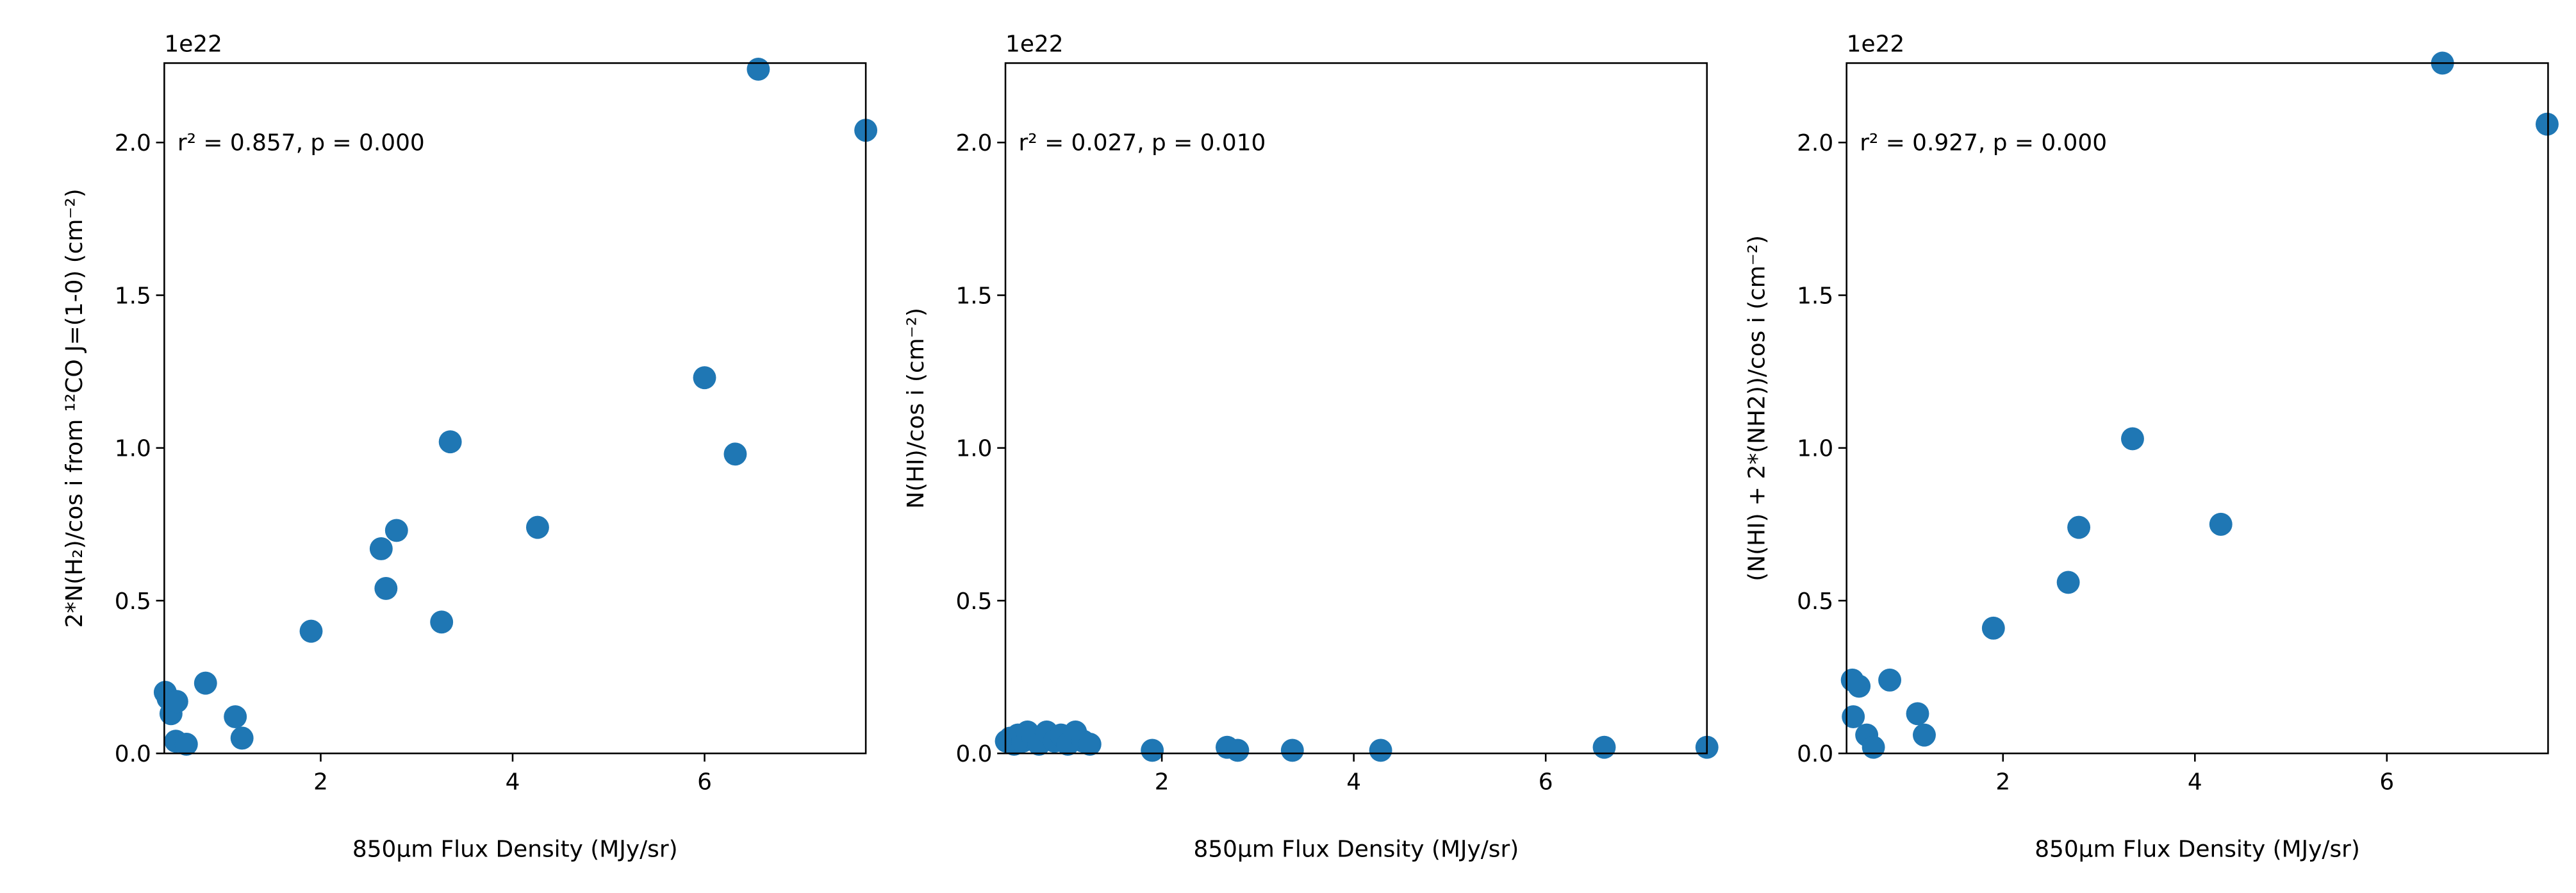  I want to click on annotation: r² = 0.857, p = 0.000, so click(301, 142).